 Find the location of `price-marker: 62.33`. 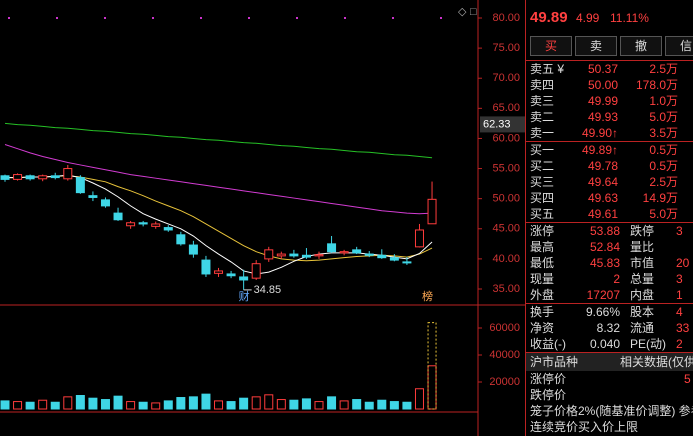

price-marker: 62.33 is located at coordinates (497, 124).